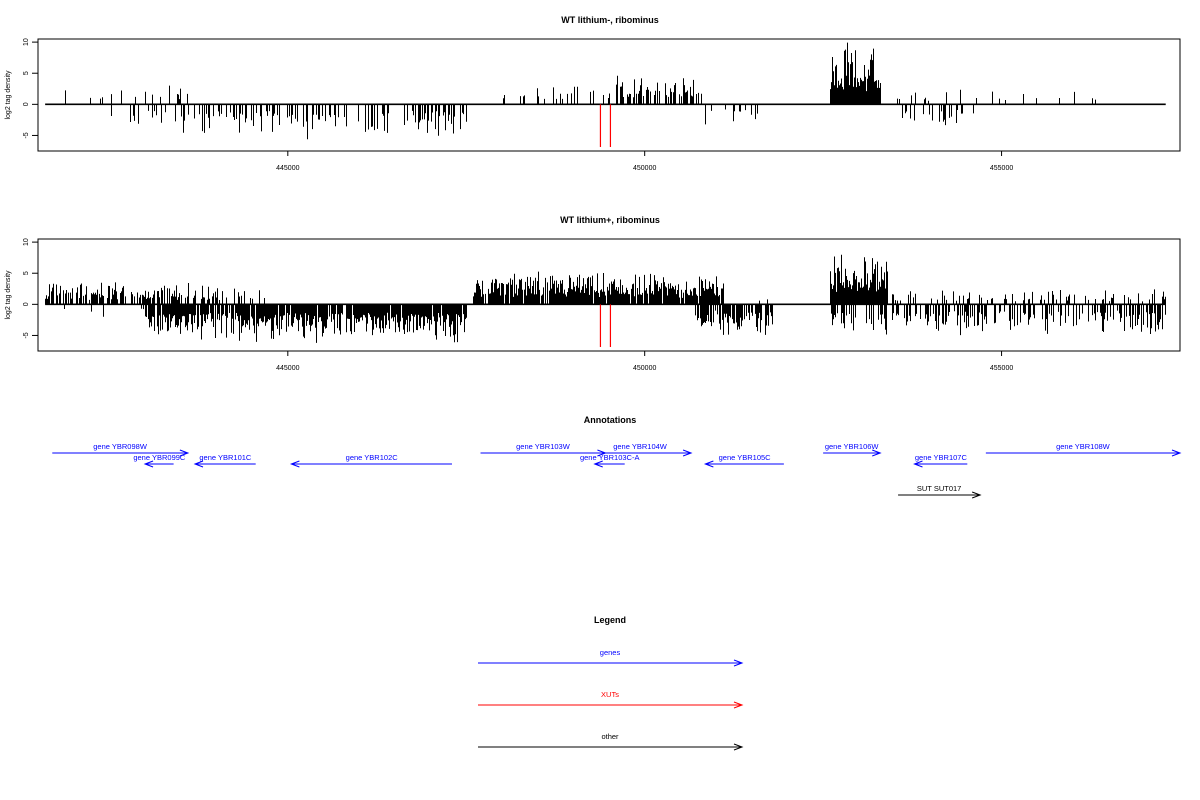  I want to click on feature-arrow: gene YBR101C, so click(224, 460).